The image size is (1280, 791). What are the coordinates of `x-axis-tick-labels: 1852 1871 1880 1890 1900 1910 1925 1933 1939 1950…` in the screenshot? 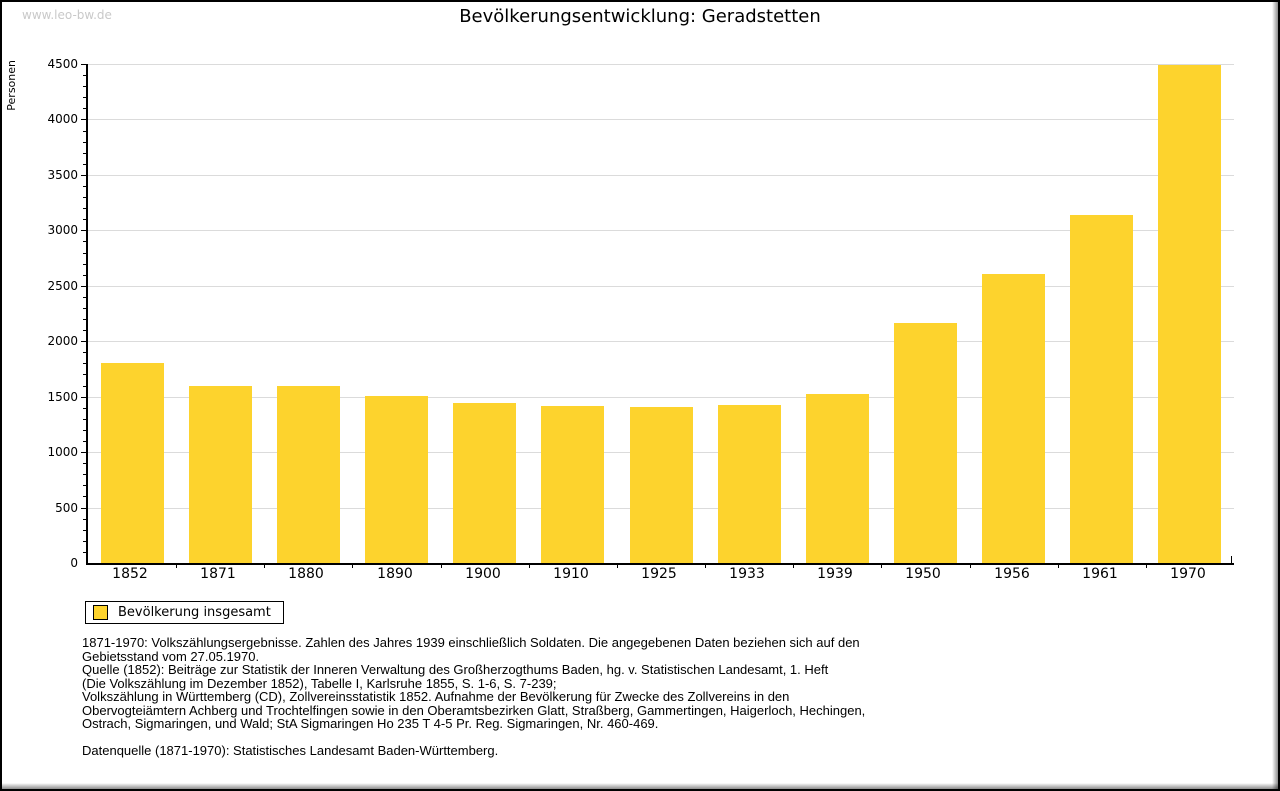 It's located at (659, 575).